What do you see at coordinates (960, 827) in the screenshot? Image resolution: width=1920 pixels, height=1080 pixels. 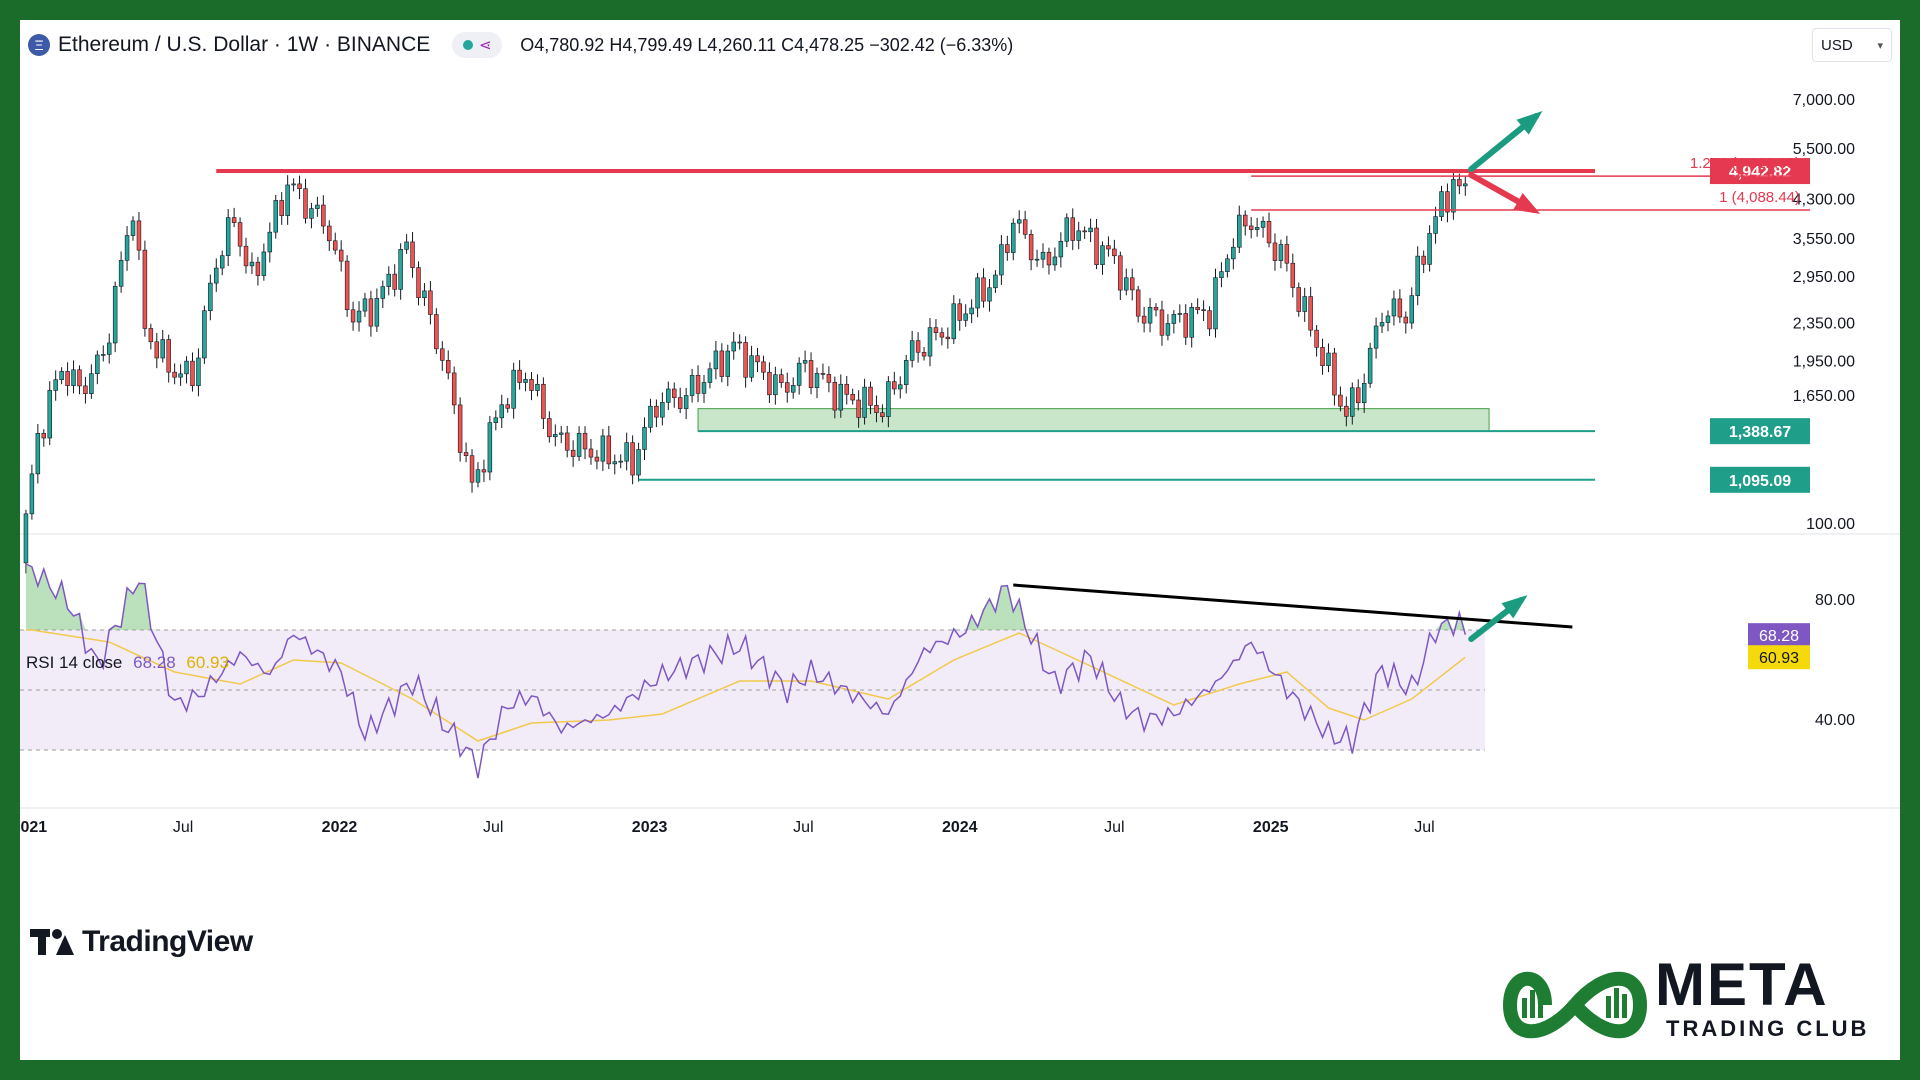 I see `time-axis-tick: 2024` at bounding box center [960, 827].